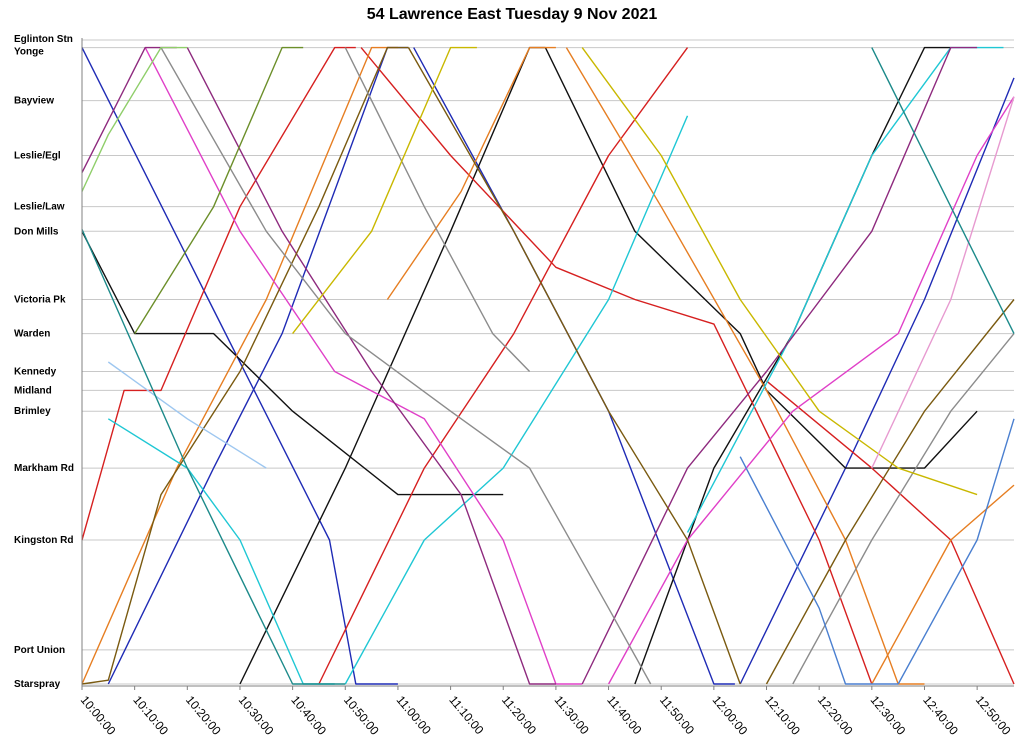 Image resolution: width=1024 pixels, height=748 pixels. I want to click on x-tick-label: 12:30:00, so click(888, 715).